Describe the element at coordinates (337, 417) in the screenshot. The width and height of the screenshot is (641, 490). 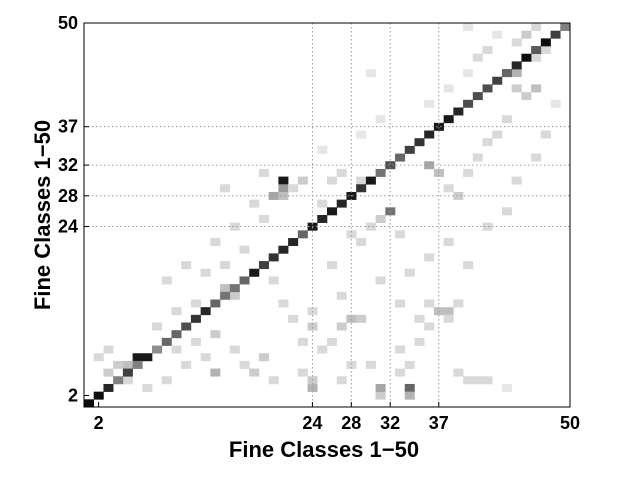
I see `x-axis-ticks: 2 24 28 32 37 50` at that location.